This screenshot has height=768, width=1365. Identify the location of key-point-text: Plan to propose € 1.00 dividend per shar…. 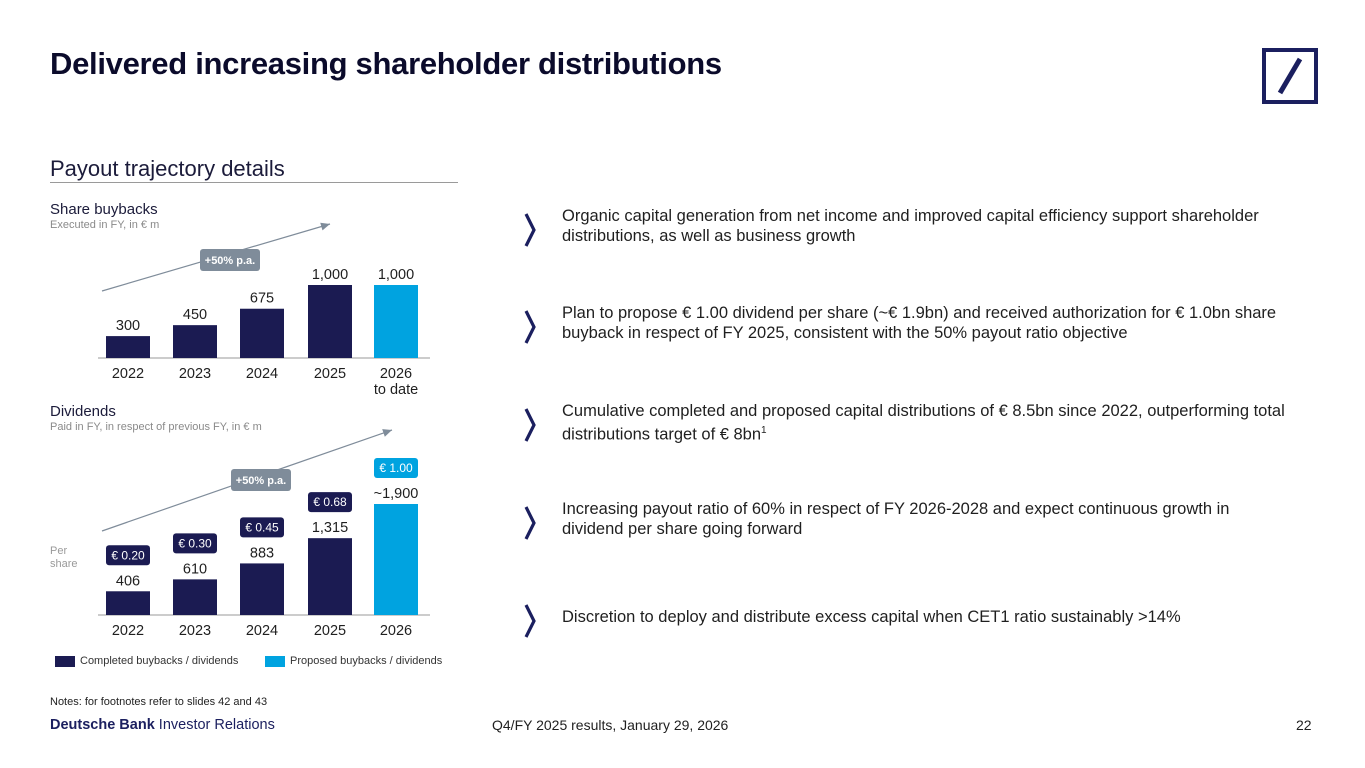
(919, 323).